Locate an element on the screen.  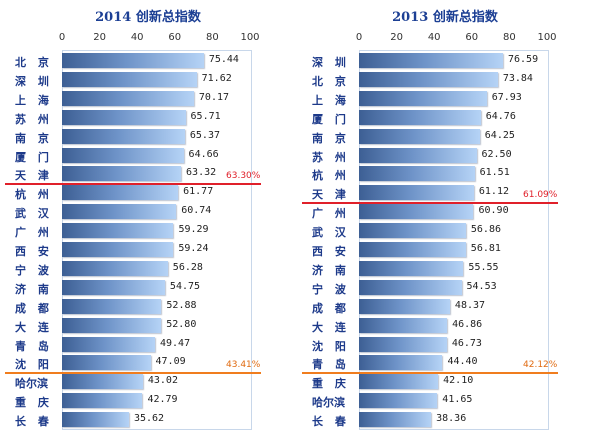
bar-value-label: 59.24 is located at coordinates (193, 248).